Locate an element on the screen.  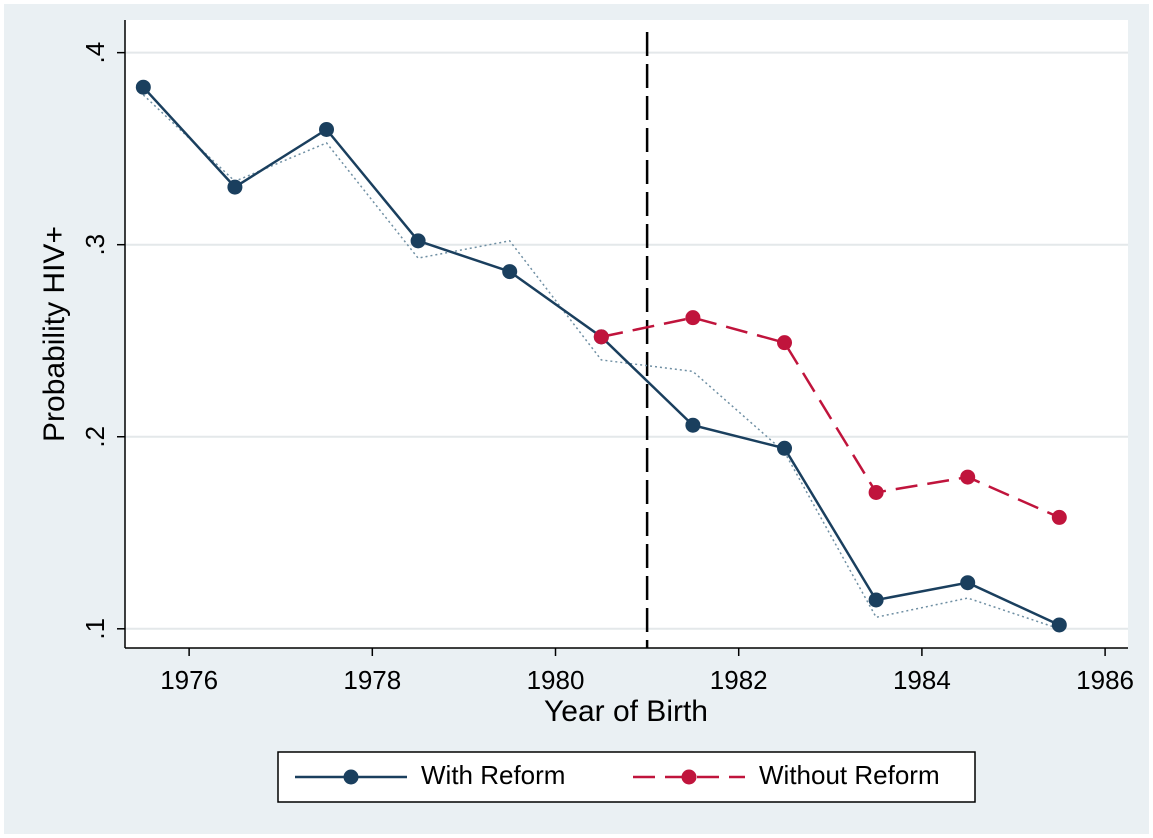
legend-label: With Reform is located at coordinates (493, 775).